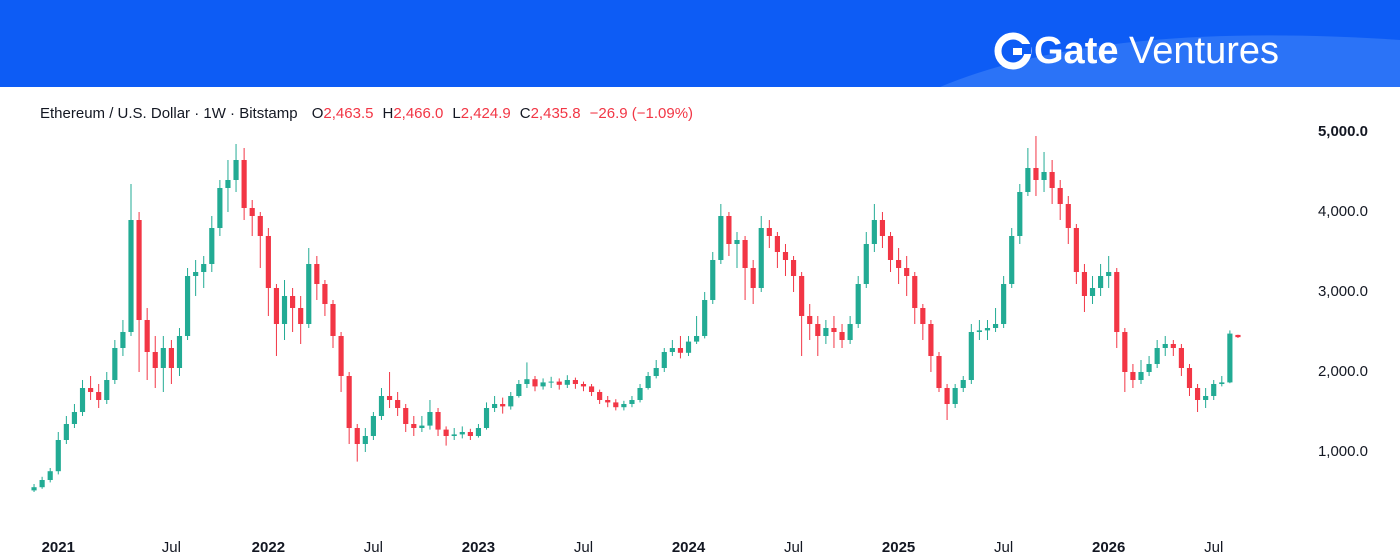  What do you see at coordinates (456, 113) in the screenshot?
I see `ohlc-label: L` at bounding box center [456, 113].